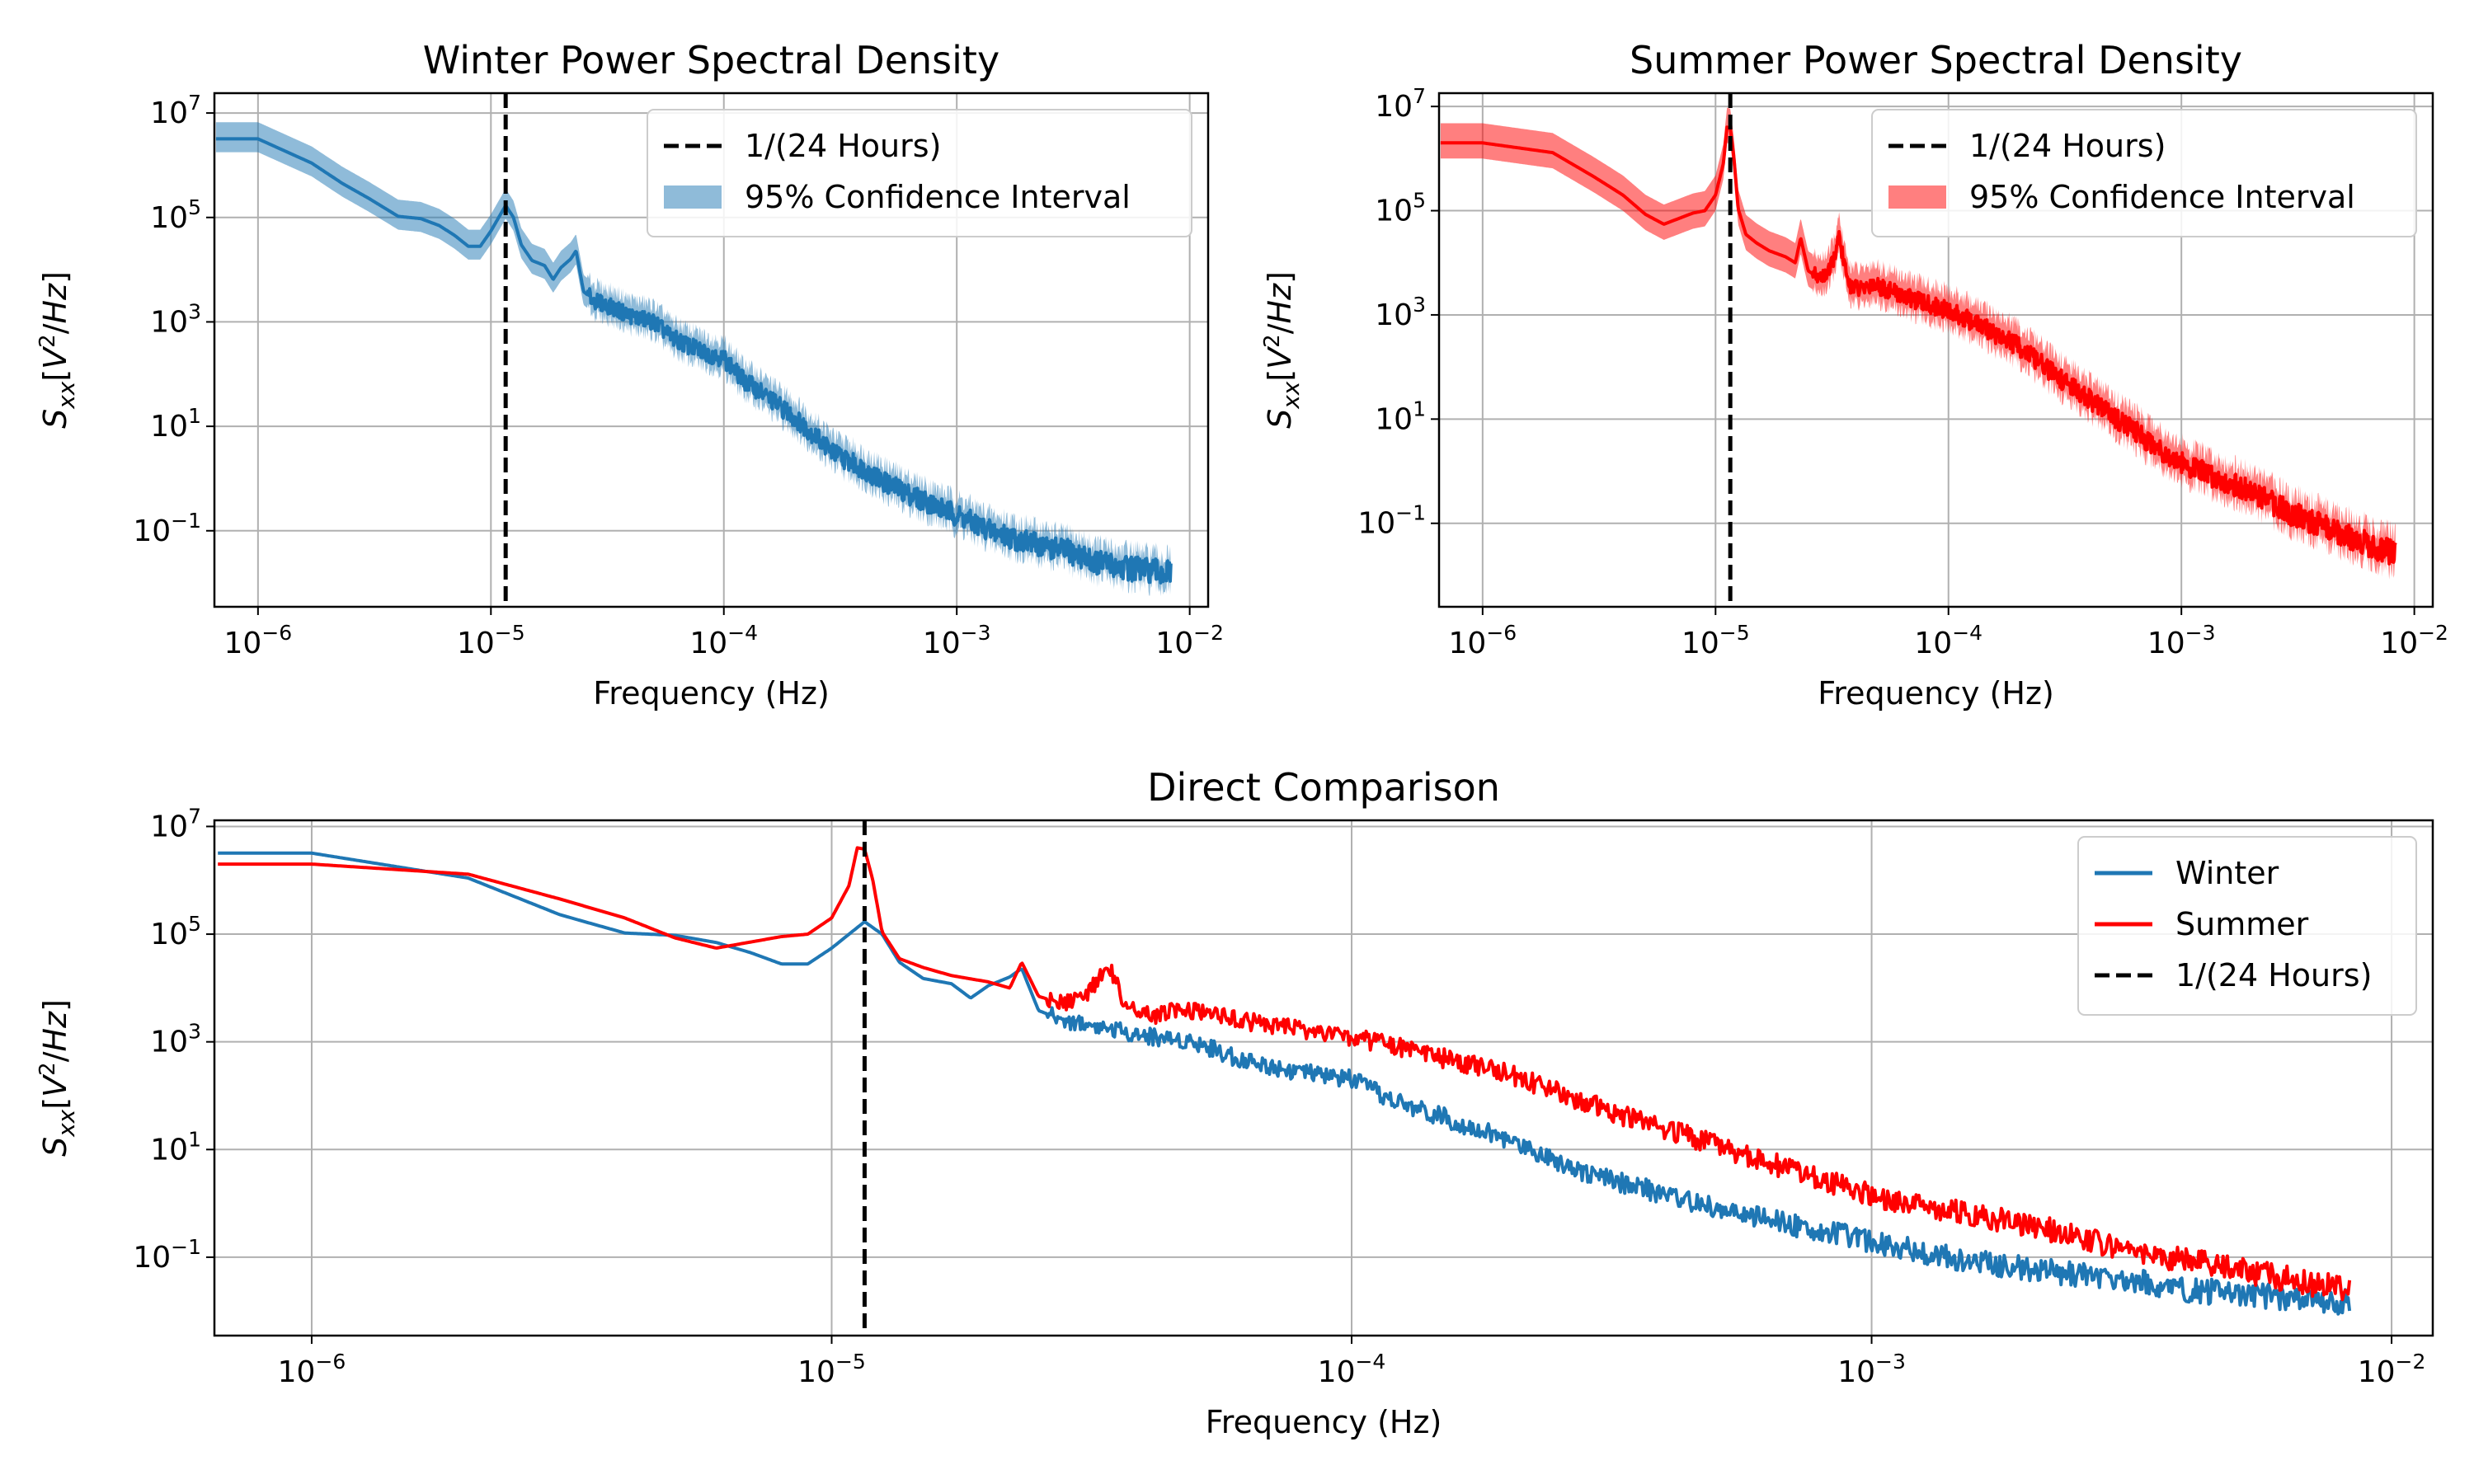 This screenshot has width=2474, height=1484. I want to click on series-line-winter, so click(693, 361).